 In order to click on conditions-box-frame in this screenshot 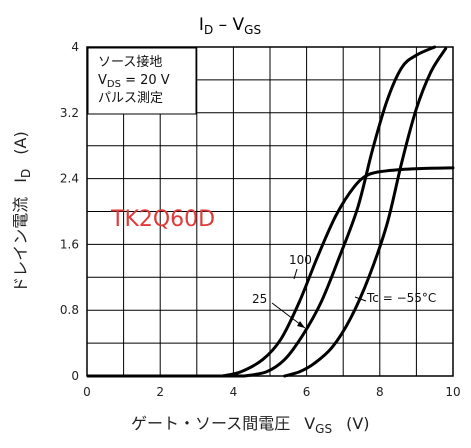, I will do `click(142, 81)`.